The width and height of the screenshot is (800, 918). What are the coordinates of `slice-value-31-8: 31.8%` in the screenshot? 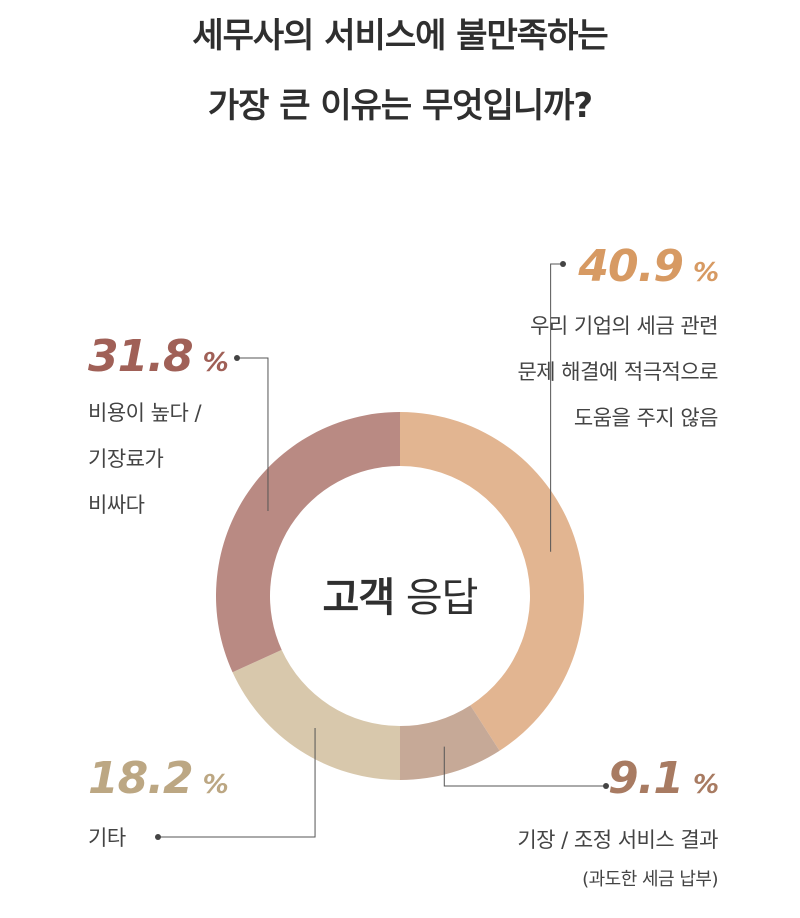 It's located at (158, 357).